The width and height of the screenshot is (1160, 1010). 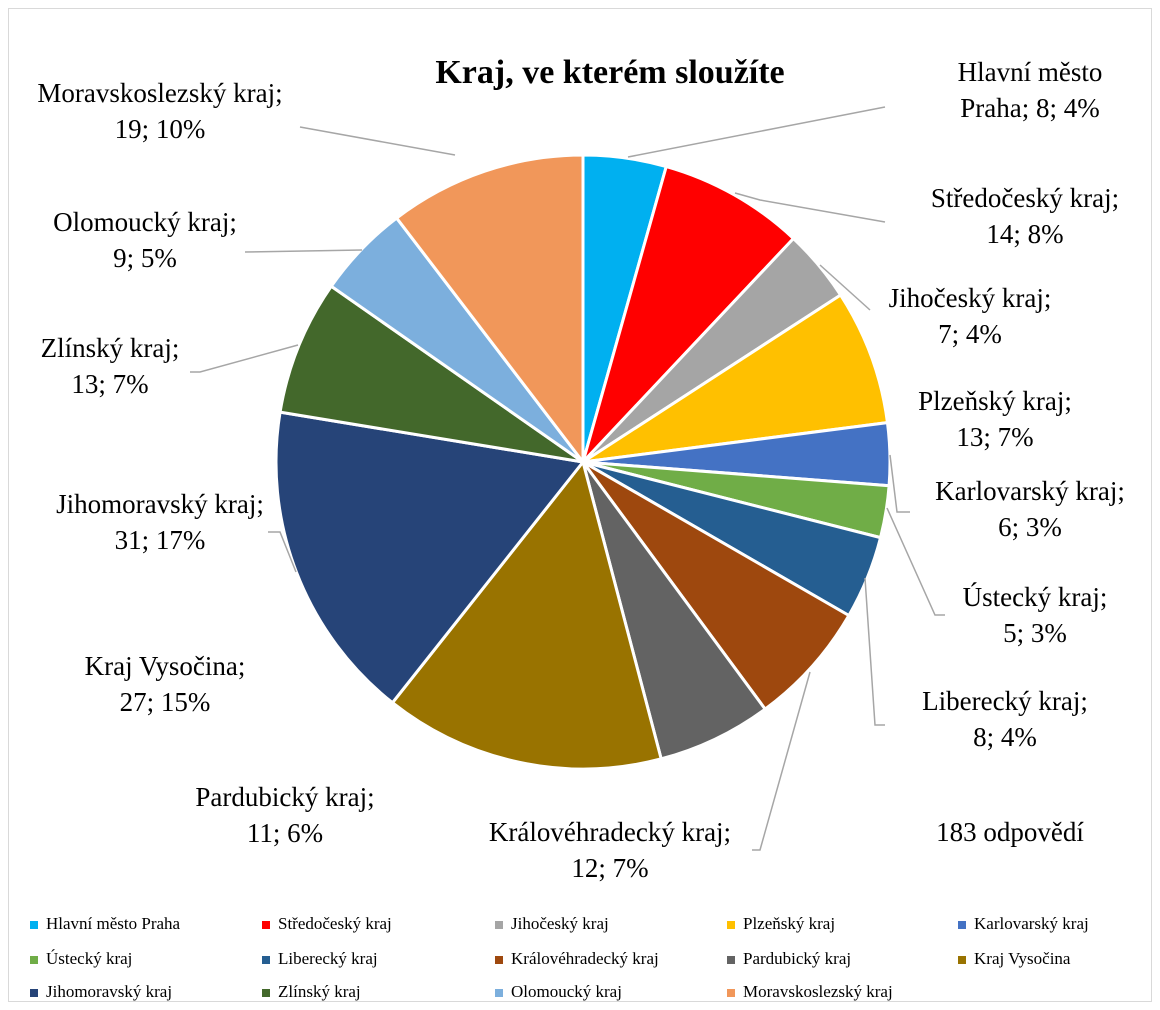 What do you see at coordinates (113, 923) in the screenshot?
I see `legend-label: Hlavní město Praha` at bounding box center [113, 923].